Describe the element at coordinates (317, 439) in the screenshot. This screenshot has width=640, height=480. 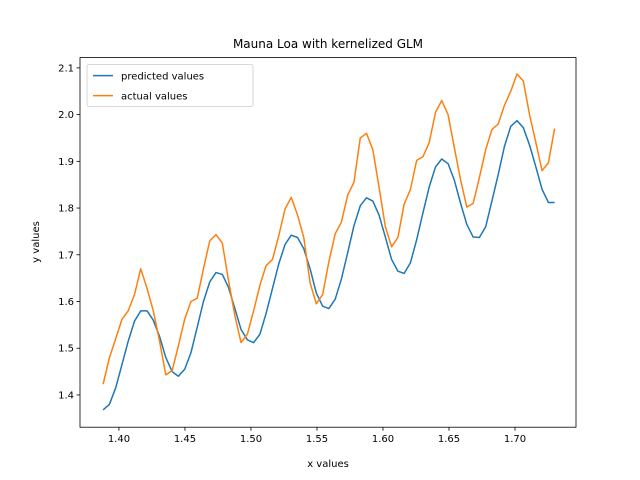
I see `x-tick-label: 1.55` at that location.